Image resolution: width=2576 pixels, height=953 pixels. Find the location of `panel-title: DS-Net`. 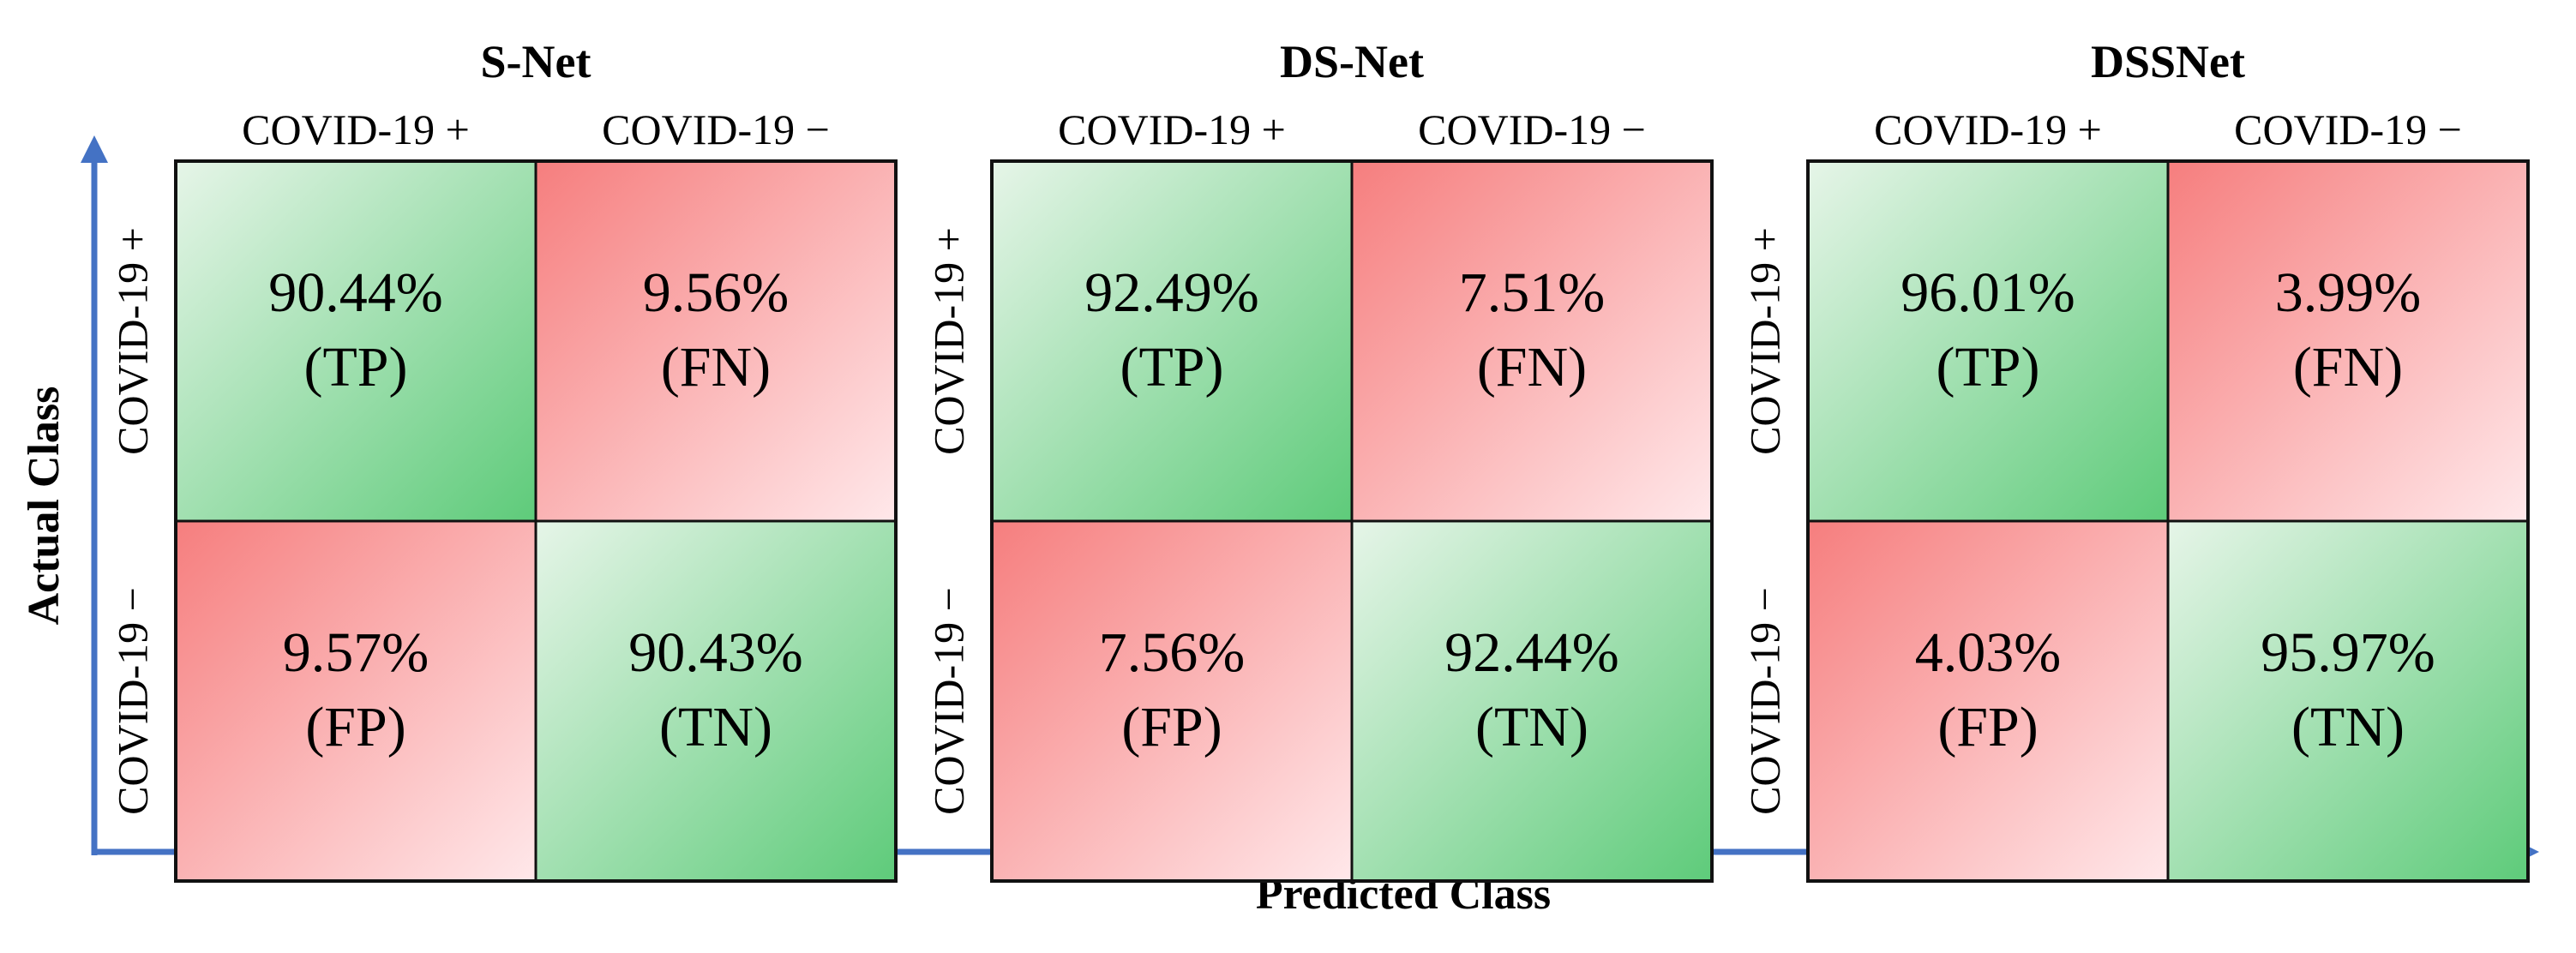

panel-title: DS-Net is located at coordinates (1352, 61).